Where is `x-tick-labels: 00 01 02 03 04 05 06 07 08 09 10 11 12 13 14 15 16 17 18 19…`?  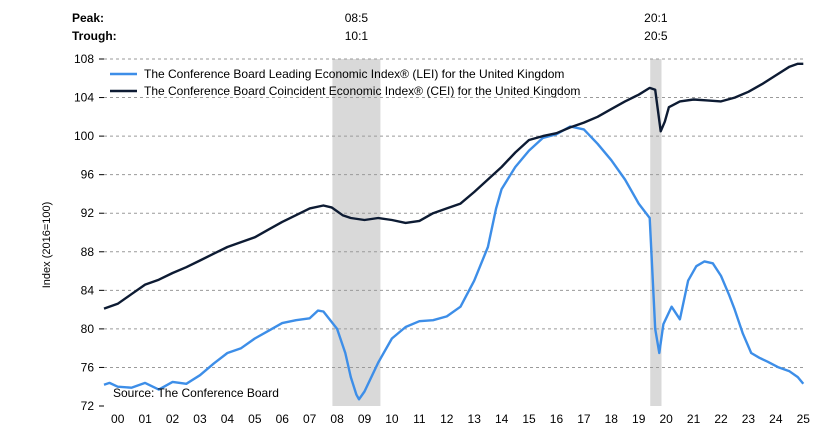 x-tick-labels: 00 01 02 03 04 05 06 07 08 09 10 11 12 13 14 15 16 17 18 19… is located at coordinates (460, 419).